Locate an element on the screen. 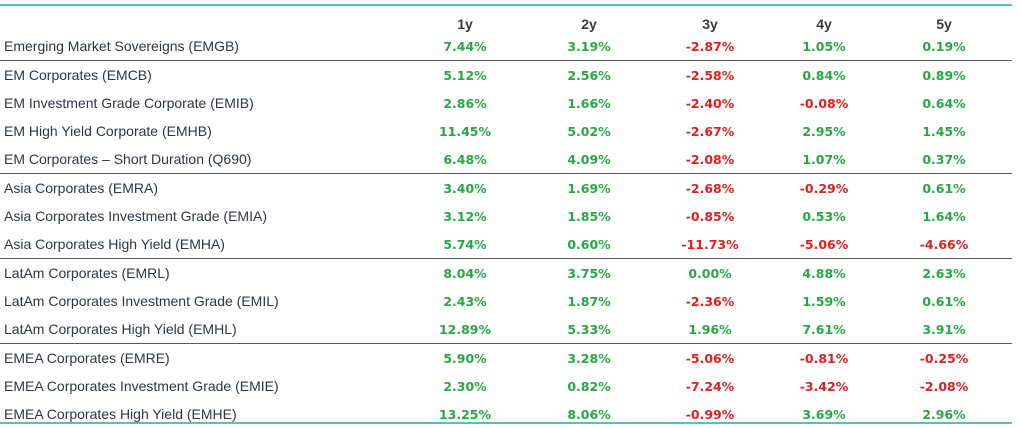  cell-2y: 1.85% is located at coordinates (589, 216).